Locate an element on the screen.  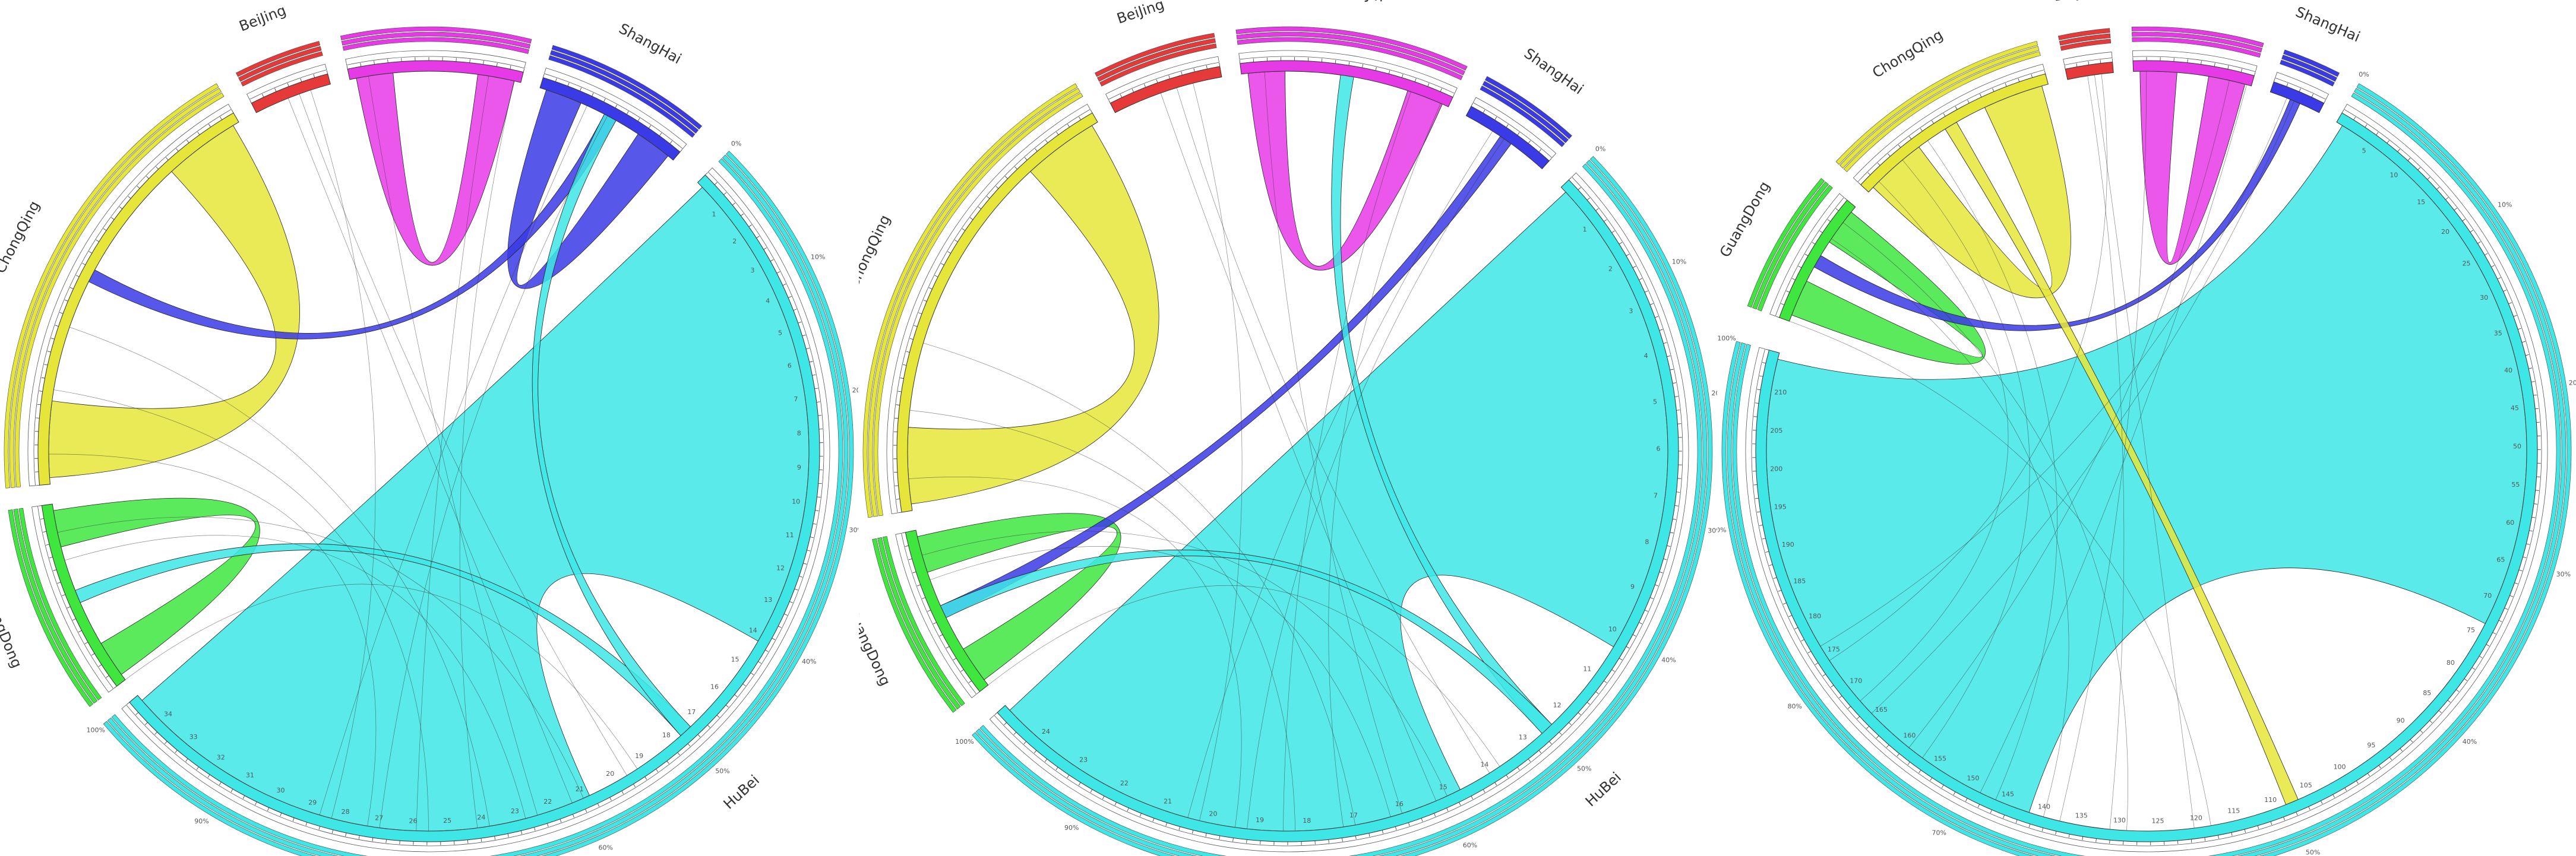
chord-chongqing-chongqing is located at coordinates (174, 301).